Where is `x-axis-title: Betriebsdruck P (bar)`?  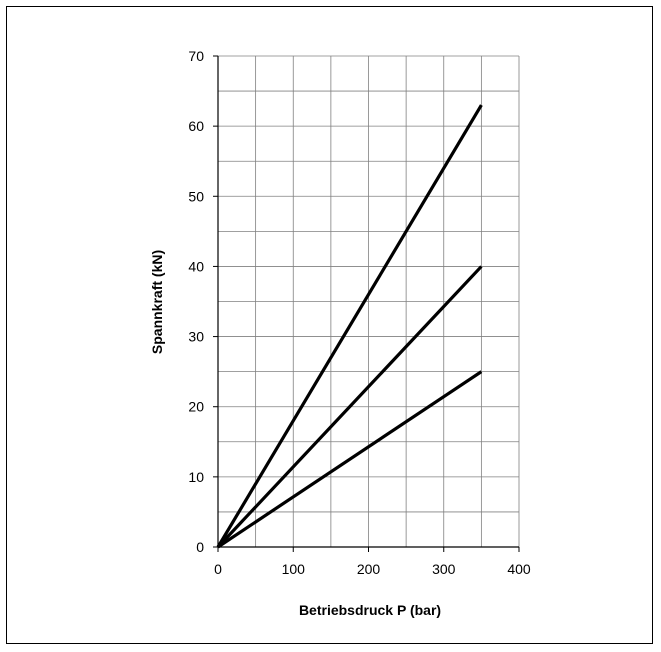 x-axis-title: Betriebsdruck P (bar) is located at coordinates (370, 610).